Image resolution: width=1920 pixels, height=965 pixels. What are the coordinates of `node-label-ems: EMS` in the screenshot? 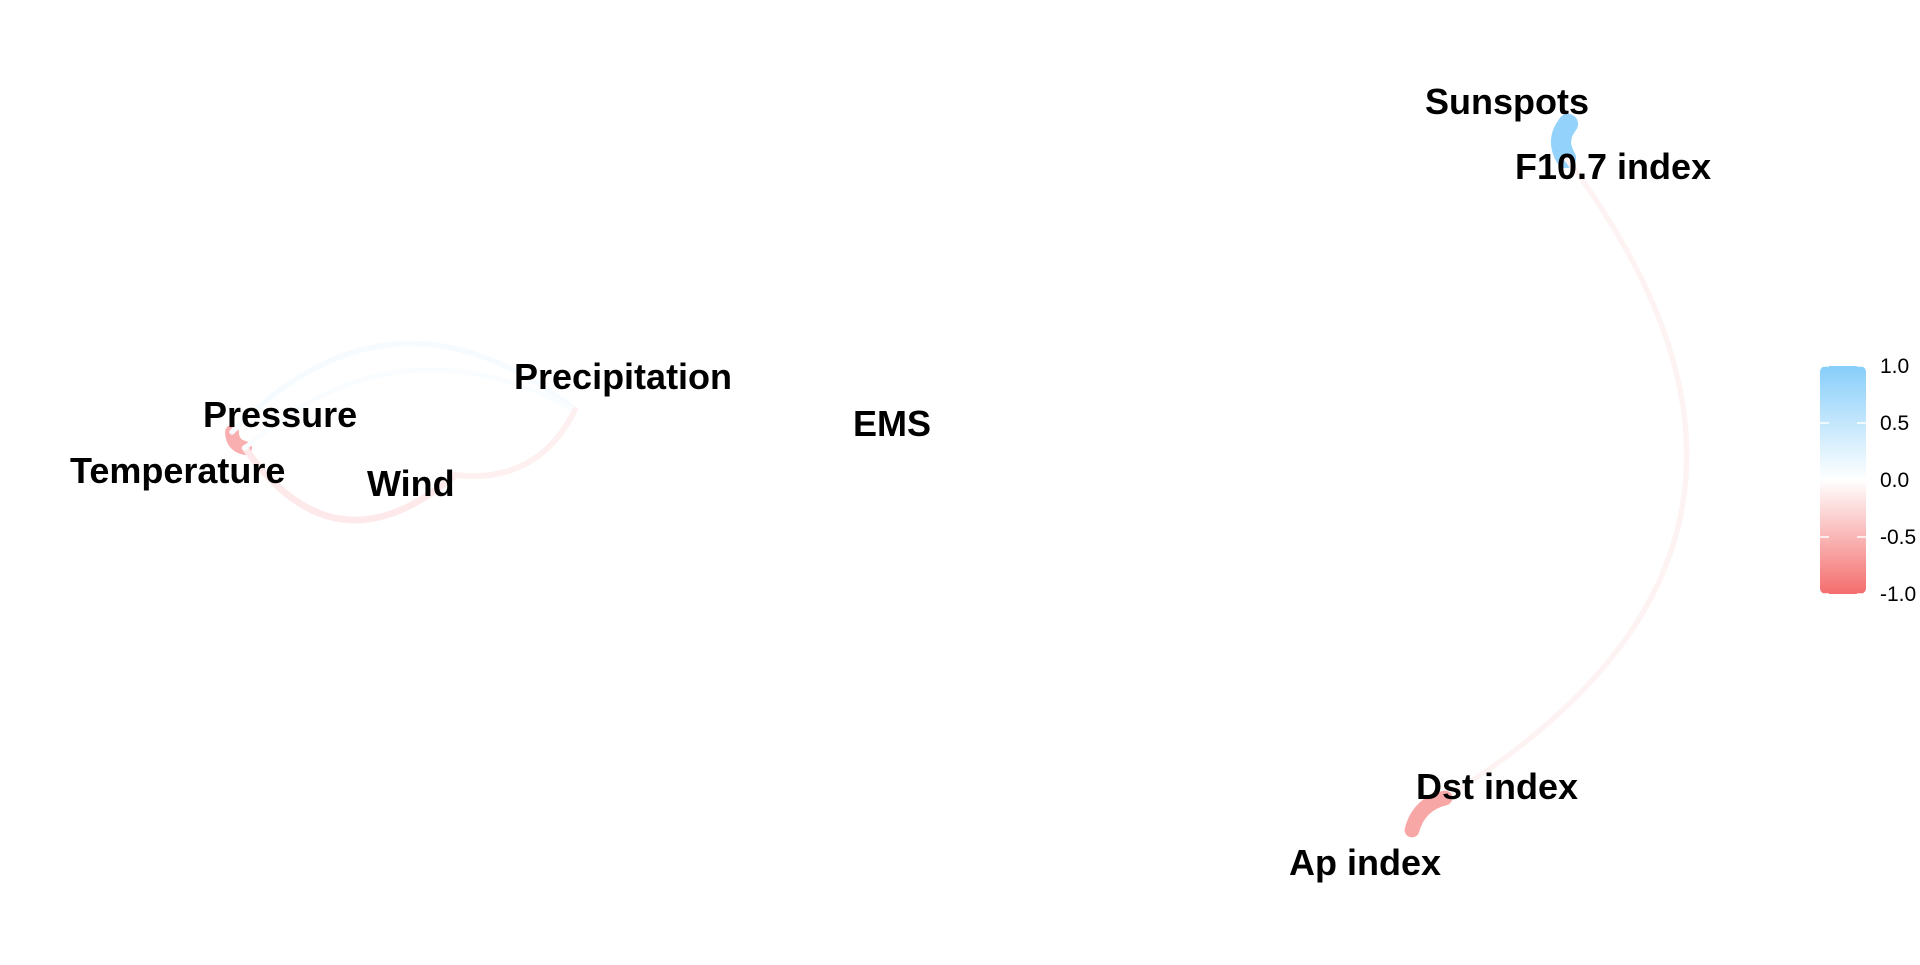 It's located at (892, 423).